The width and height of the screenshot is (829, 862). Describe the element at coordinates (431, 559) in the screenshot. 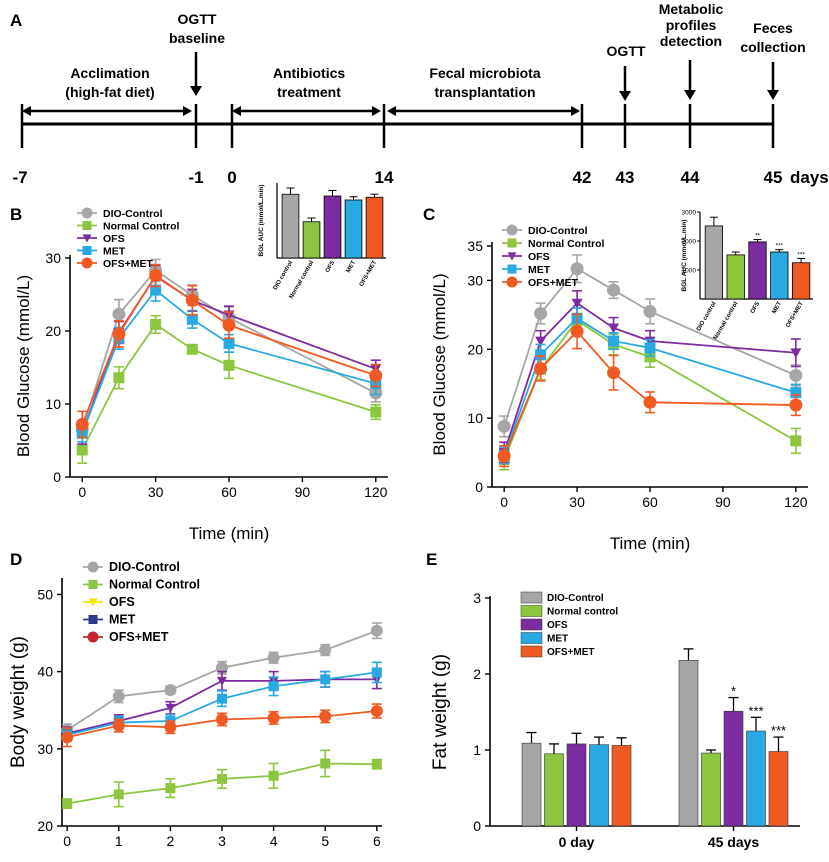

I see `panel-e-label: E` at that location.